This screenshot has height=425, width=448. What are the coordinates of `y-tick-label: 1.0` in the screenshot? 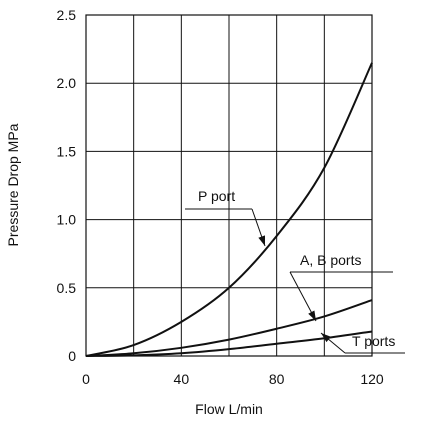 It's located at (67, 220).